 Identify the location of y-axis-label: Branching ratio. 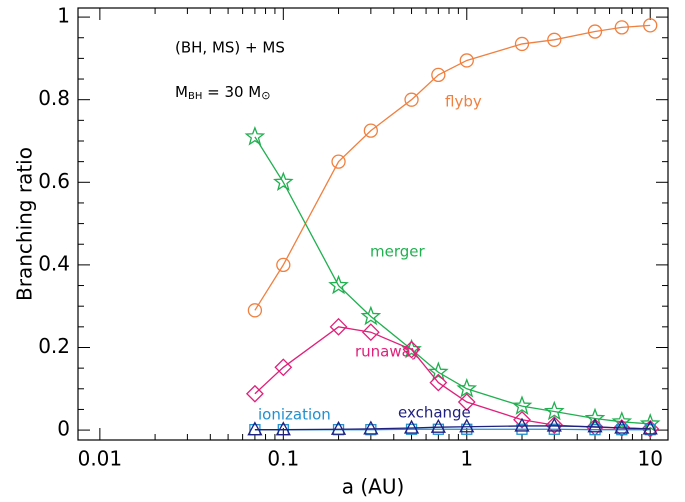
(25, 224).